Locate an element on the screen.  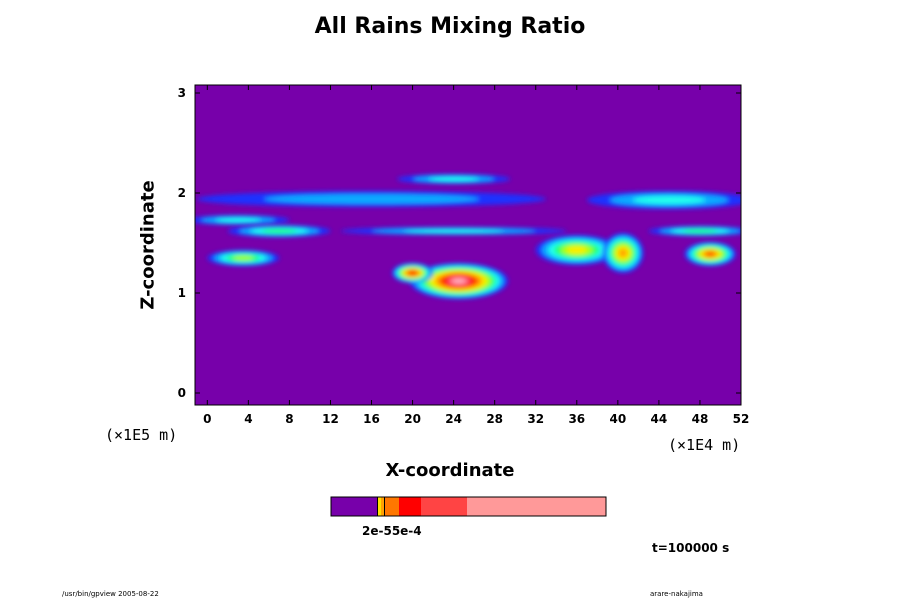
x-tick-label: 12 is located at coordinates (330, 419).